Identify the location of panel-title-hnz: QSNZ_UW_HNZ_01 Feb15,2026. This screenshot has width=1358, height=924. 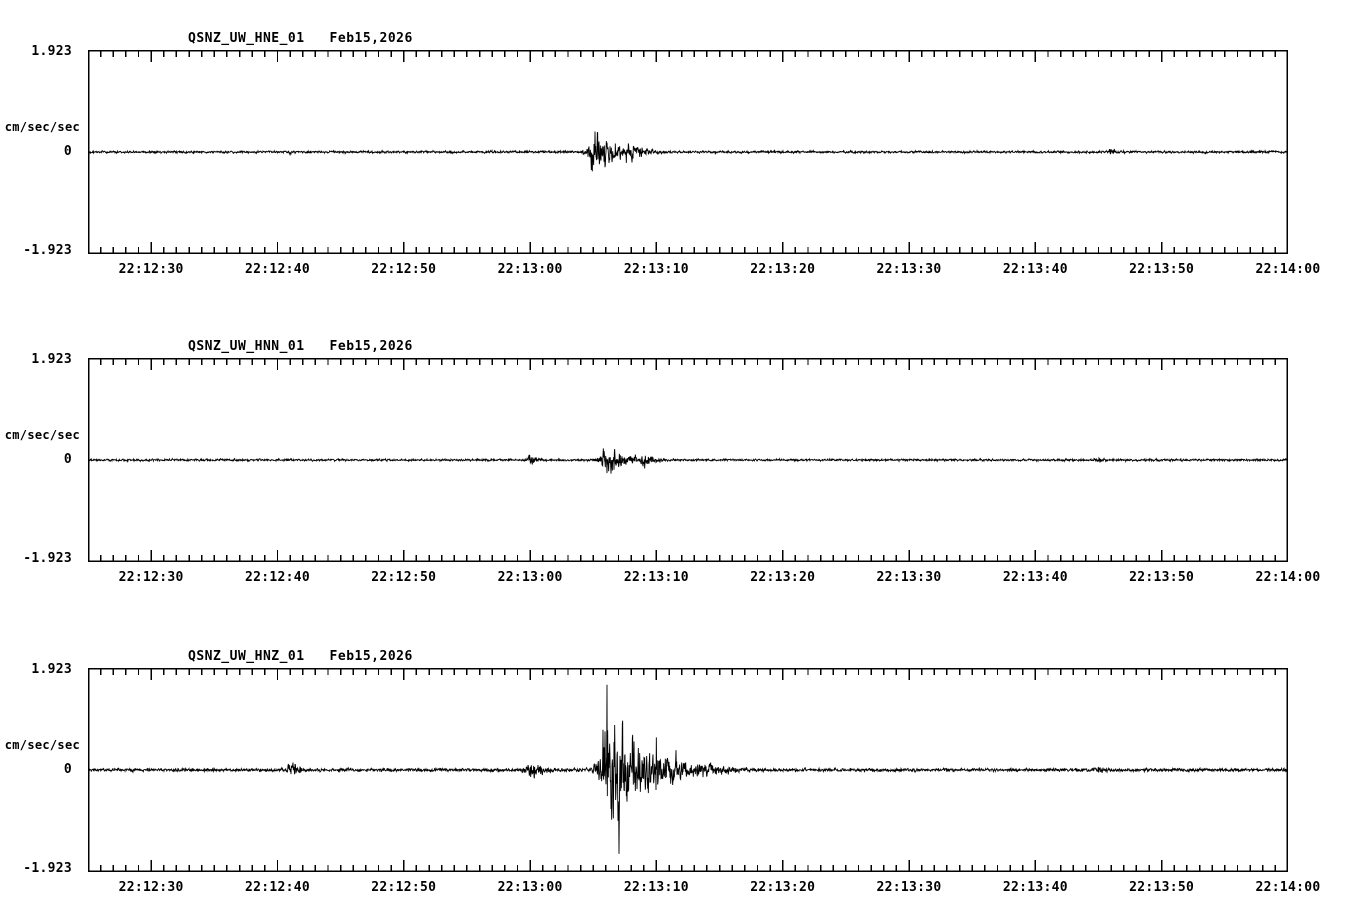
(300, 656).